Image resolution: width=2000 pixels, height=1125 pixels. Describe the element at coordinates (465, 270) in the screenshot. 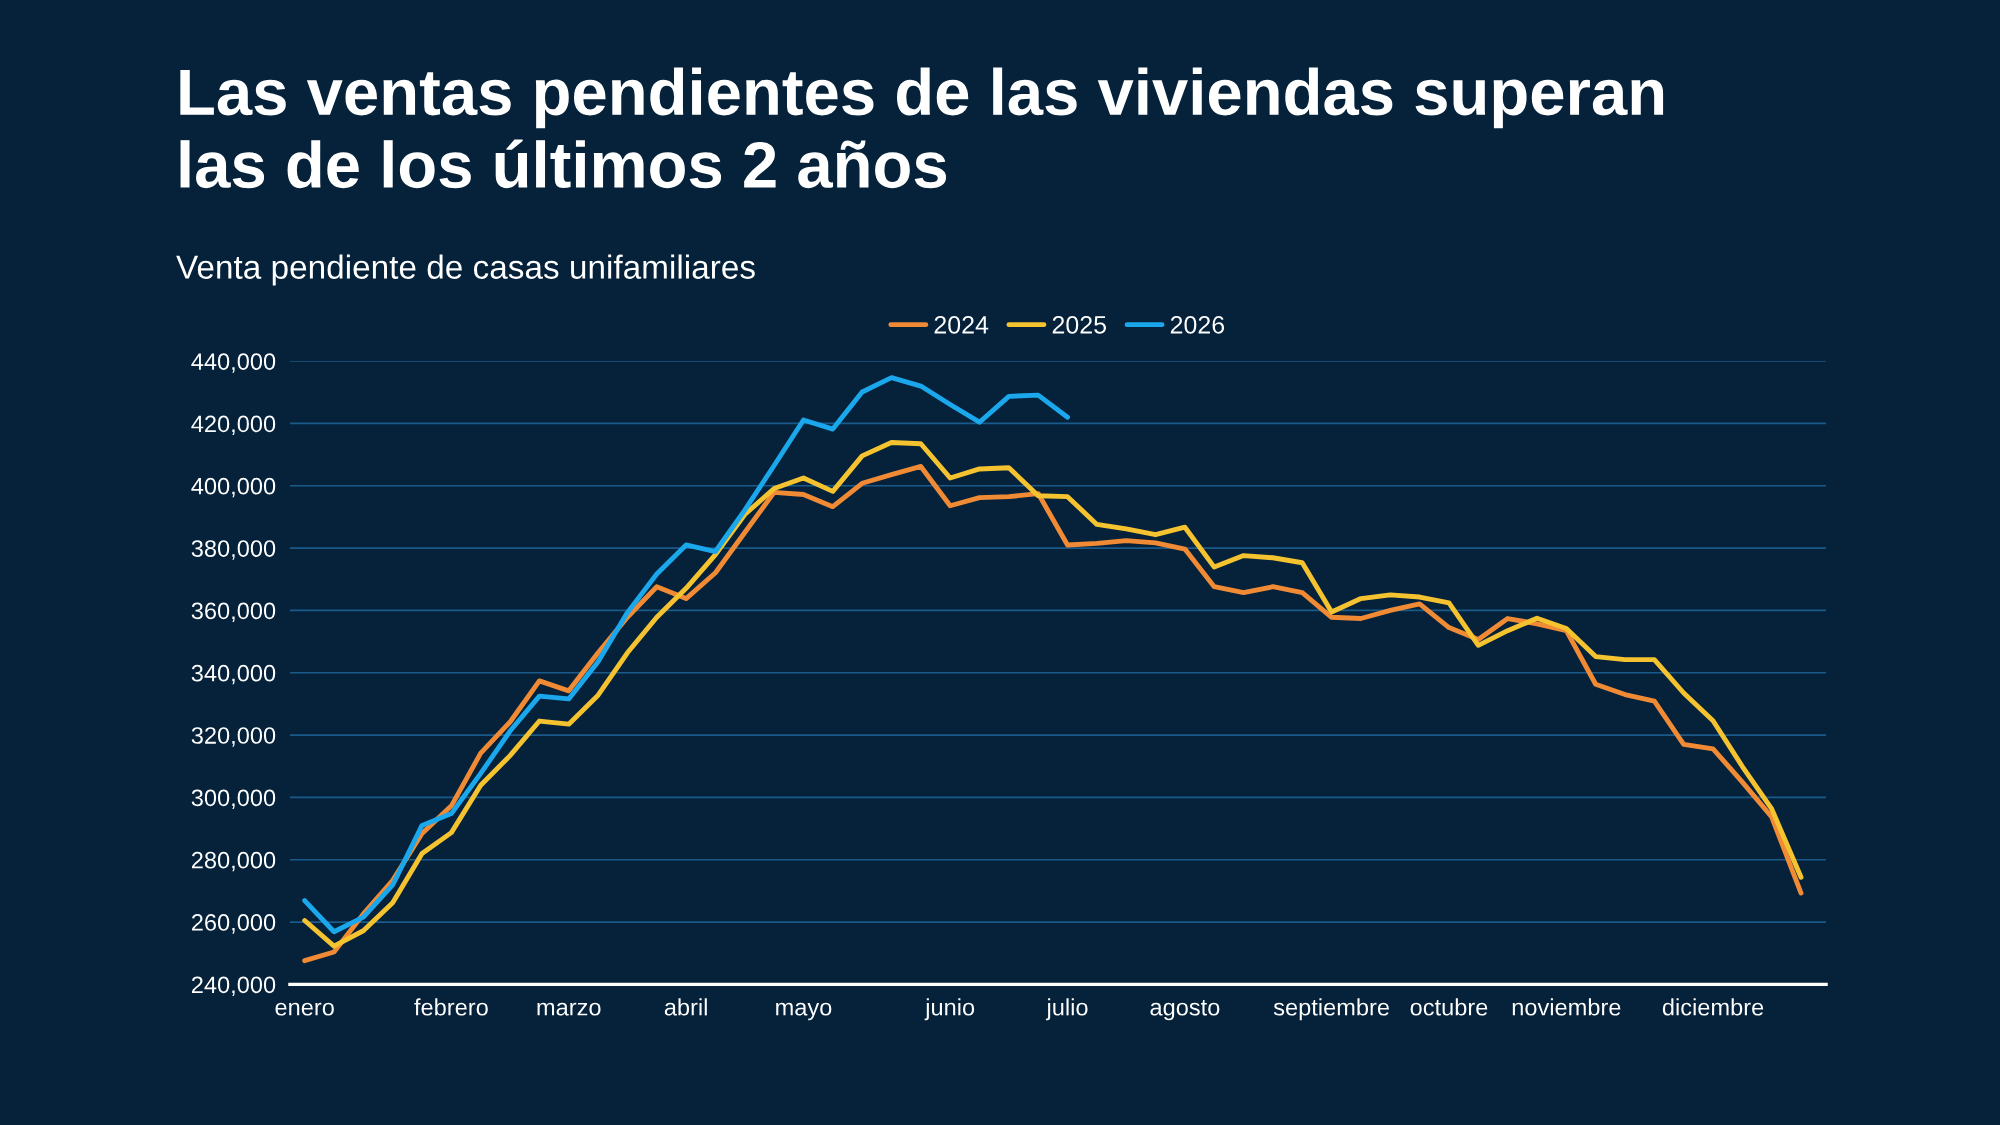

I see `chart-subtitle: Venta pendiente de casas unifamiliares` at that location.